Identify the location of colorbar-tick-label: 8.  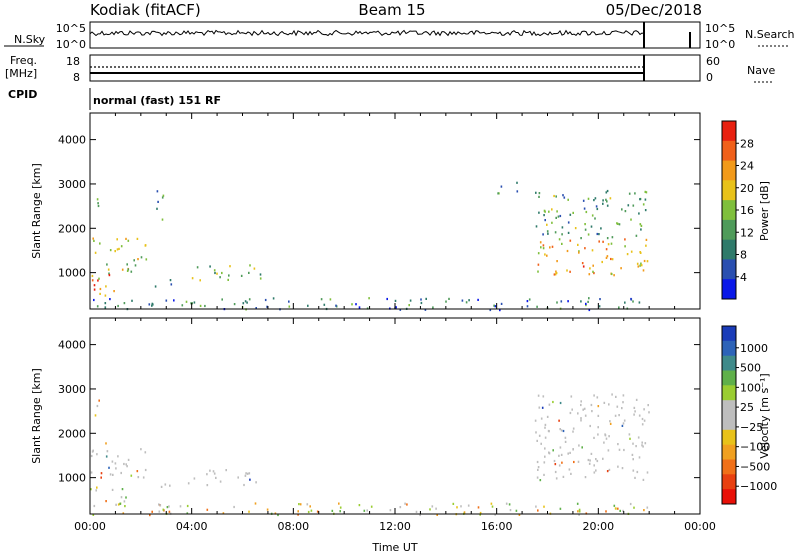
(743, 255).